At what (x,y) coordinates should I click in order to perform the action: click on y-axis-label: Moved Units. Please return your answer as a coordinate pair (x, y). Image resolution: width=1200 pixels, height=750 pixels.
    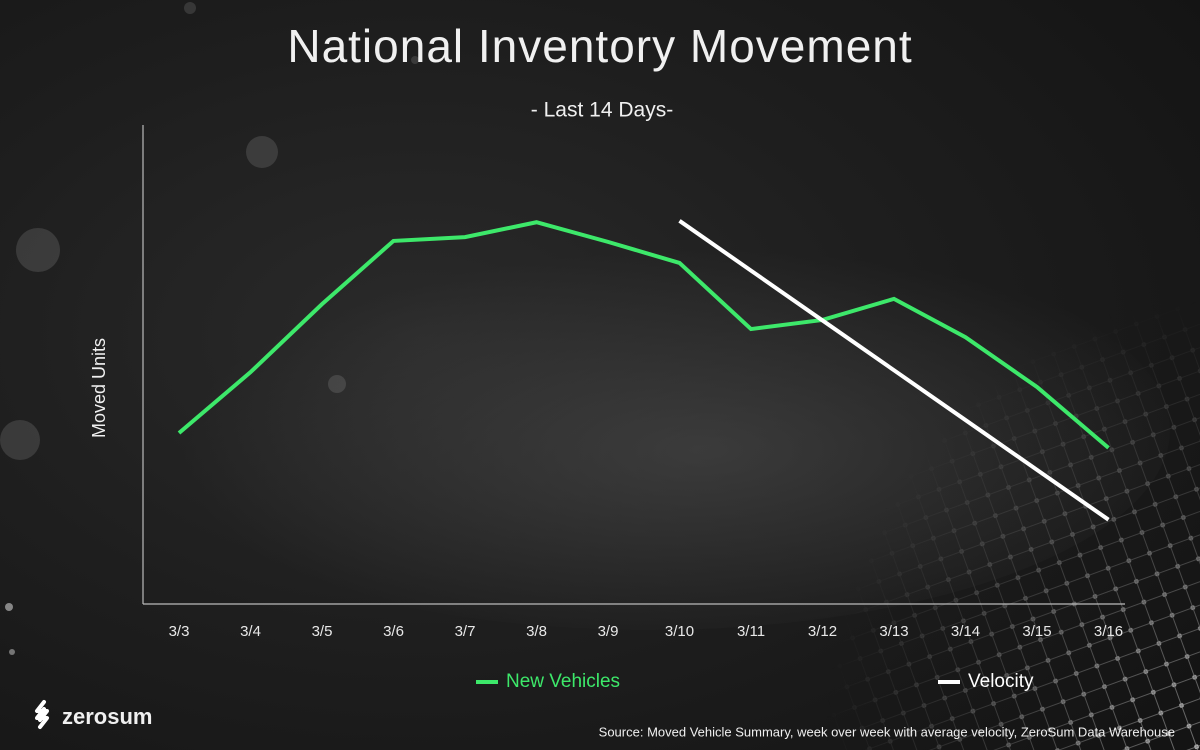
    Looking at the image, I should click on (99, 388).